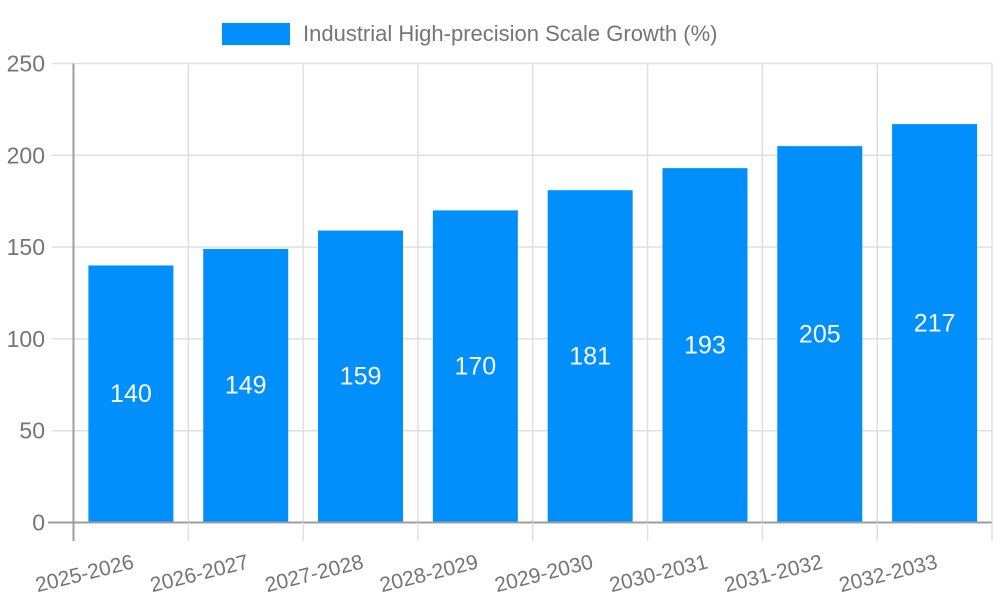 The width and height of the screenshot is (1000, 600). I want to click on y-axis-tick-label: 100, so click(26, 339).